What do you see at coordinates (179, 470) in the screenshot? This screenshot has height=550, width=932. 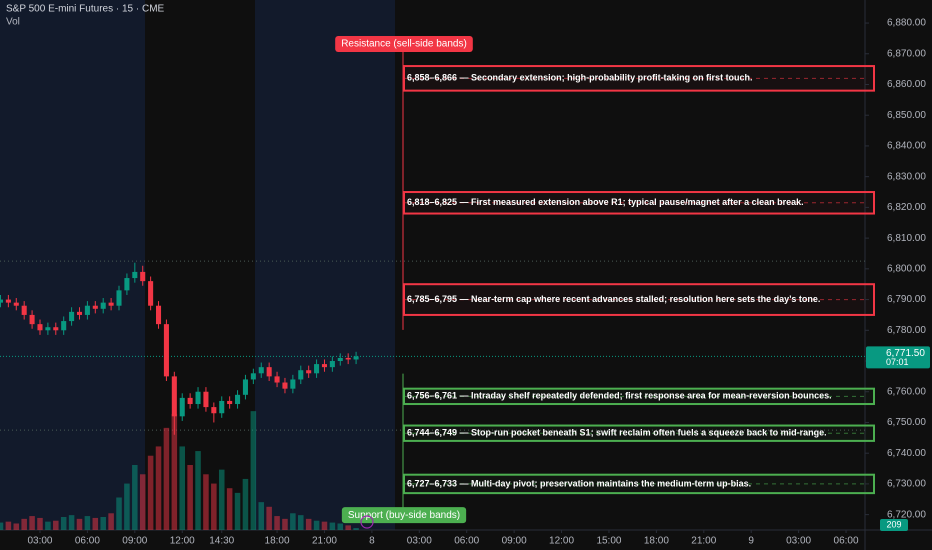 I see `volume-layer` at bounding box center [179, 470].